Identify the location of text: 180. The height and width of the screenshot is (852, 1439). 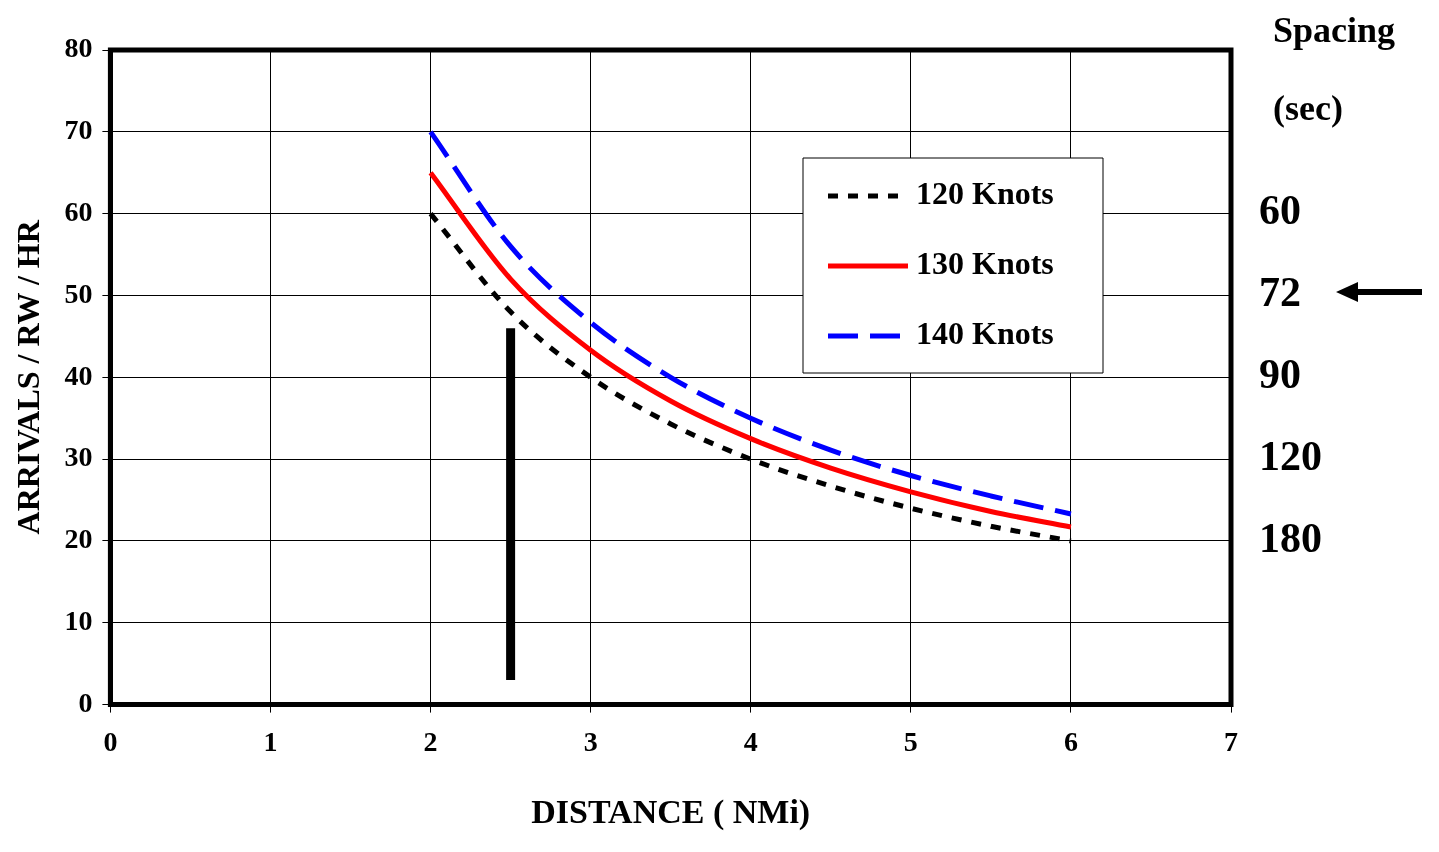
(1290, 537).